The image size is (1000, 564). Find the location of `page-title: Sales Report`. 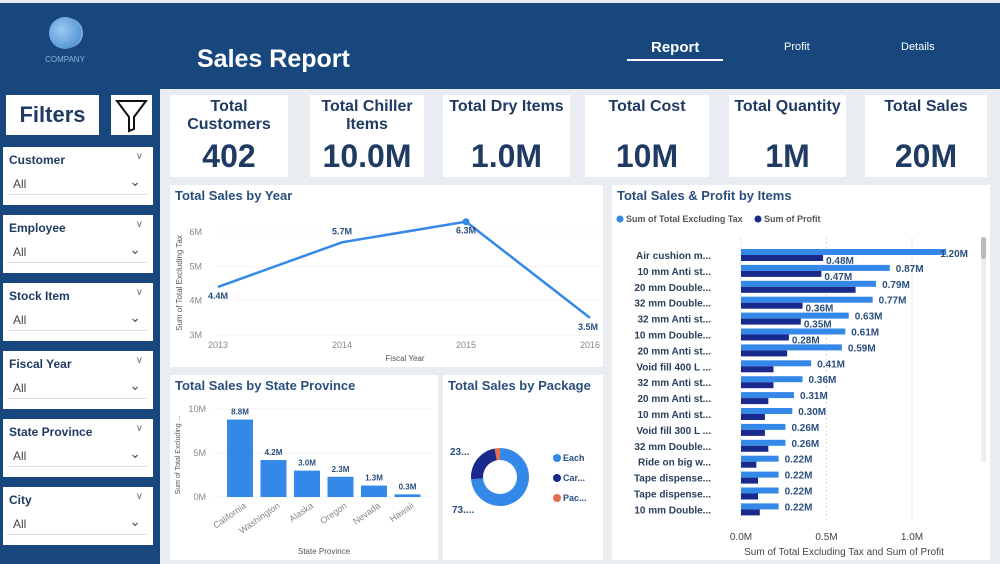

page-title: Sales Report is located at coordinates (273, 59).